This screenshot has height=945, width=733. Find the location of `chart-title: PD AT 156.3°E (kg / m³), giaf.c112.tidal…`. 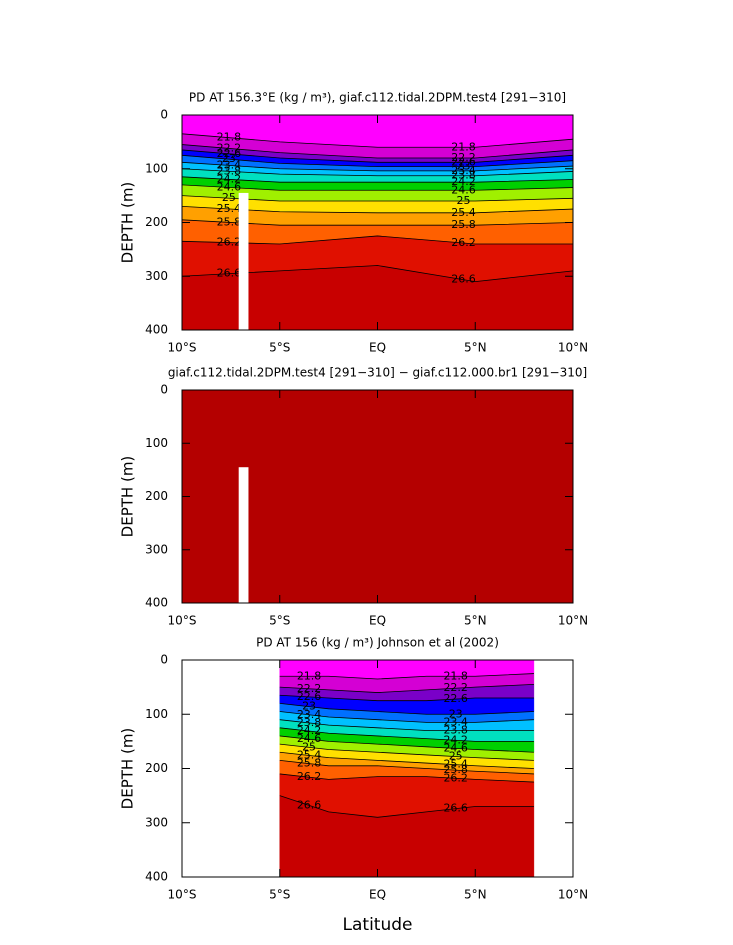

chart-title: PD AT 156.3°E (kg / m³), giaf.c112.tidal… is located at coordinates (377, 98).